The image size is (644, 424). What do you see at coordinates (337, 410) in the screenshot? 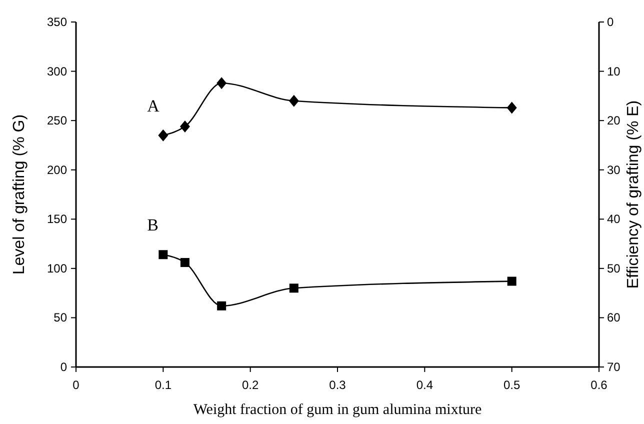
I see `x-axis-title: Weight fraction of gum in gum alumina mixture` at bounding box center [337, 410].